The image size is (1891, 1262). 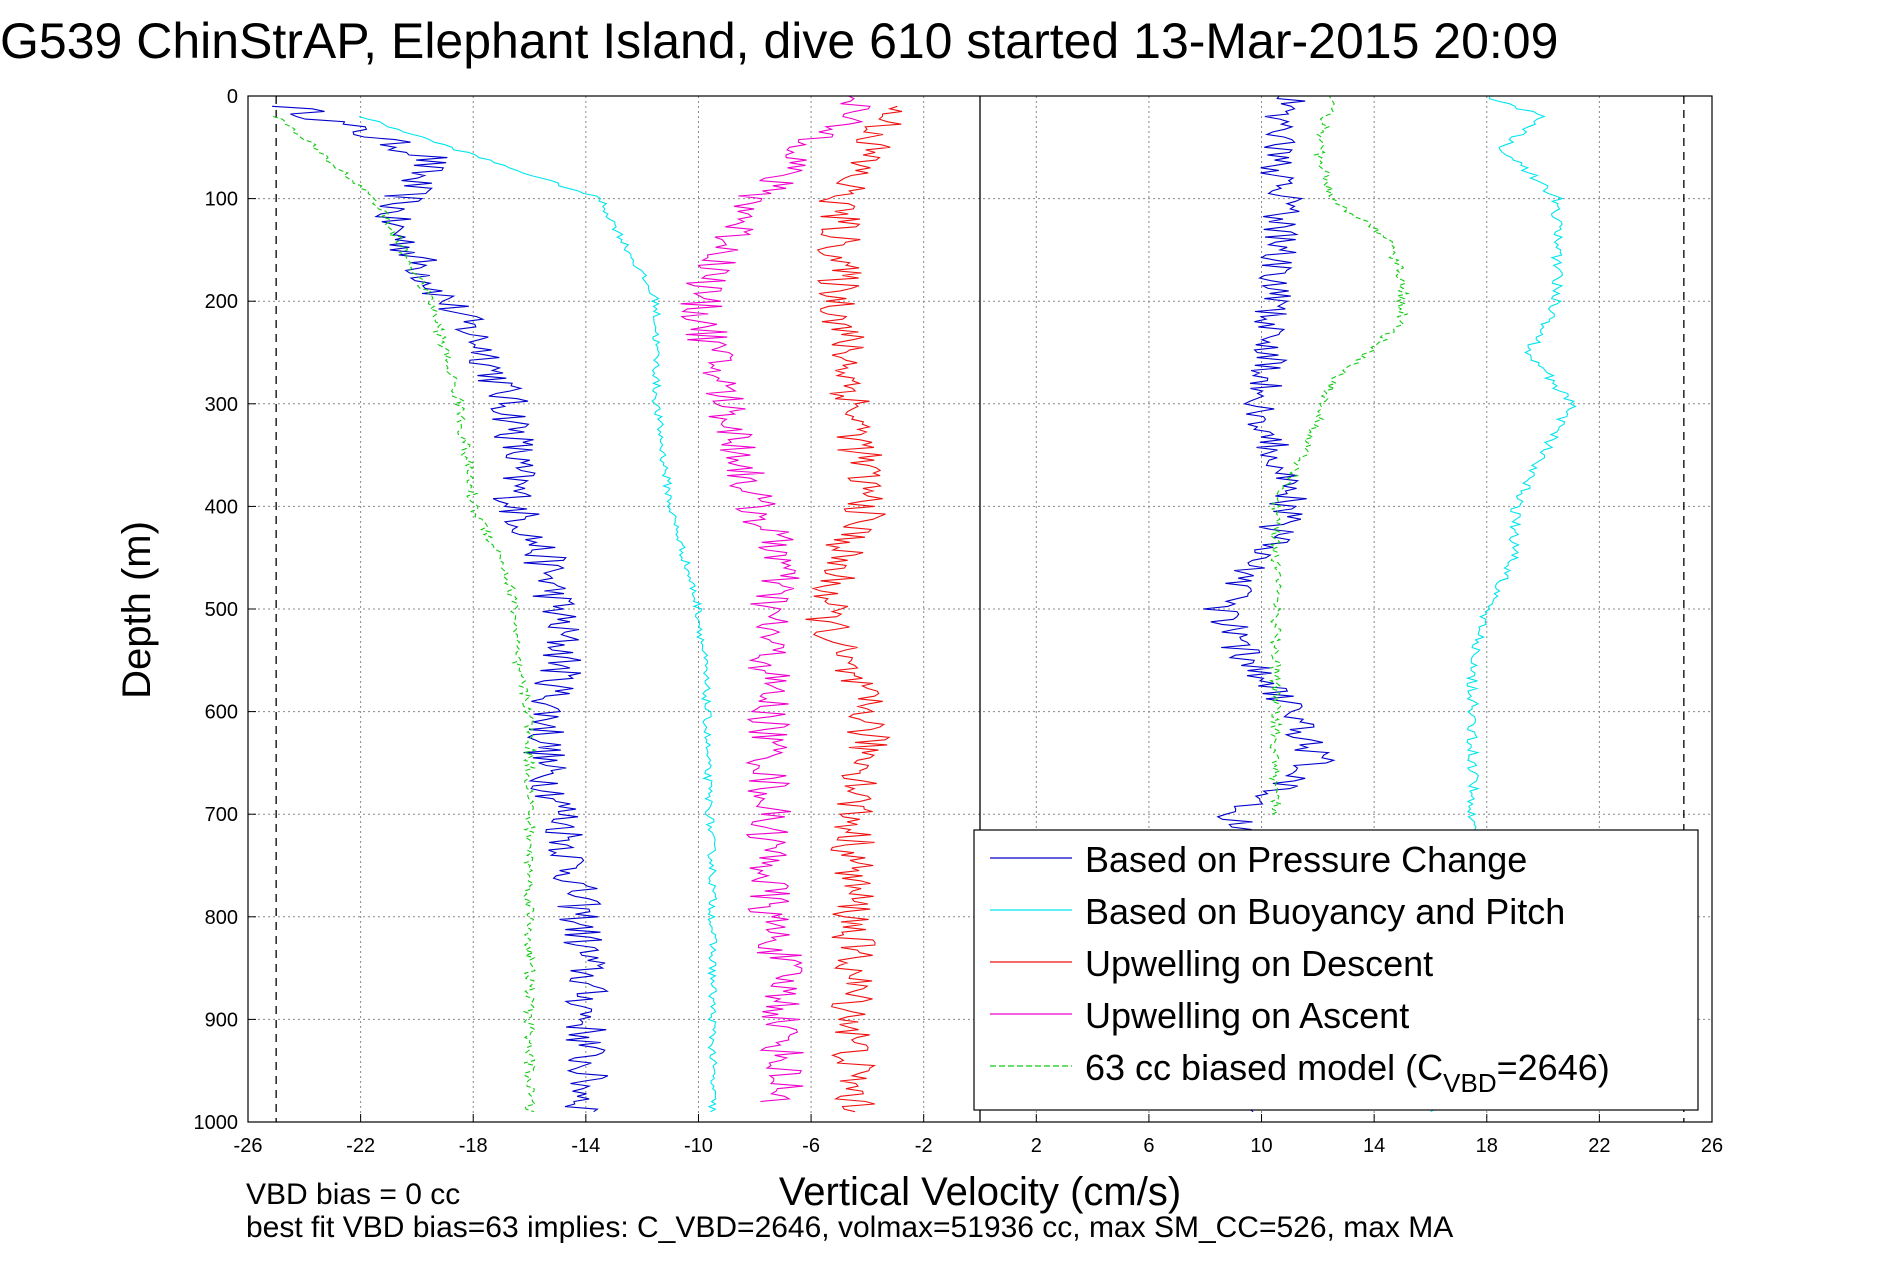 What do you see at coordinates (980, 1192) in the screenshot?
I see `x-axis-label: Vertical Velocity (cm/s)` at bounding box center [980, 1192].